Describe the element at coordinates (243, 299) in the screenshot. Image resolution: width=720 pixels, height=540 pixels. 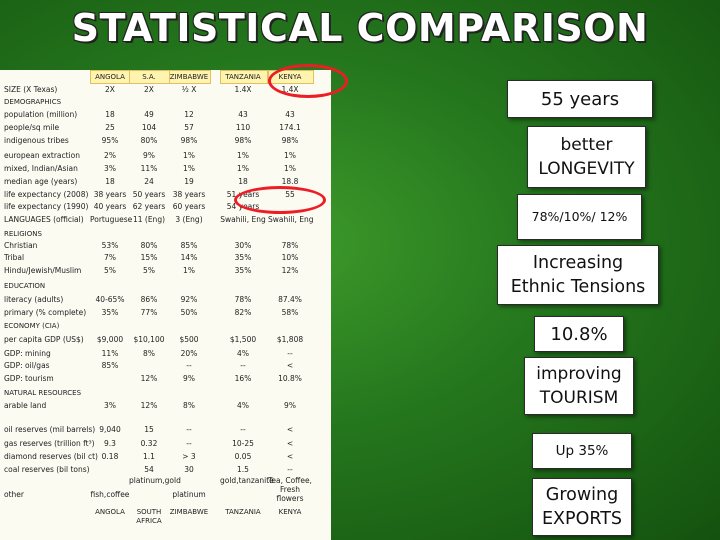
I see `table-cell: 78%` at that location.